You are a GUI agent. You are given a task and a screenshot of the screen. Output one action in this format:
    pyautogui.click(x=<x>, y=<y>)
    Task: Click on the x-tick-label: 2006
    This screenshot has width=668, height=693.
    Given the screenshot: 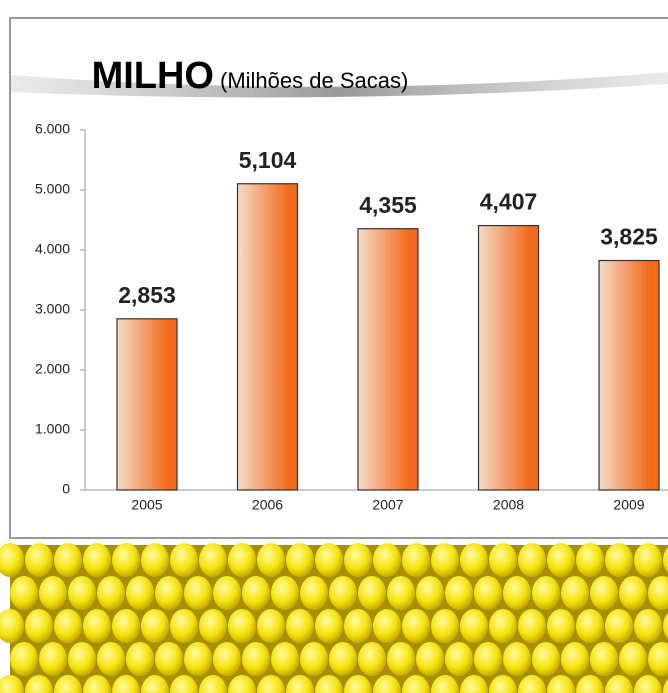 What is the action you would take?
    pyautogui.click(x=267, y=505)
    